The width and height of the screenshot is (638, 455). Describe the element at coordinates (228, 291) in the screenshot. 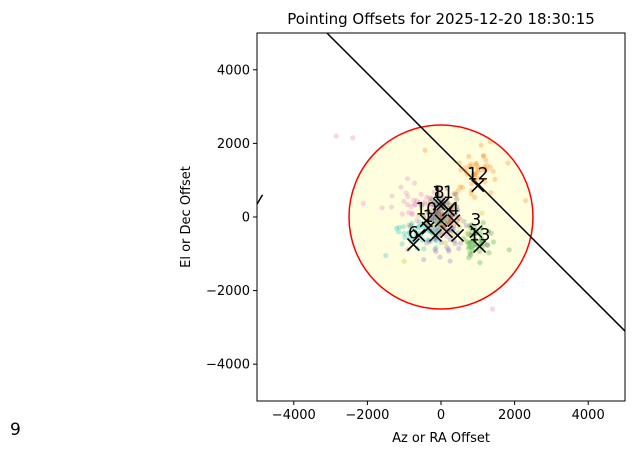

I see `y-tick-label: −2000` at that location.